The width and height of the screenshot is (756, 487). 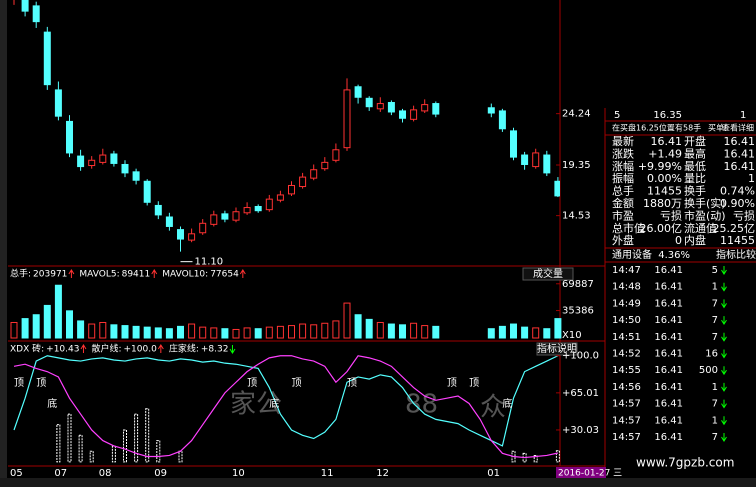 I want to click on quote-label: 市盈(动), so click(x=705, y=215).